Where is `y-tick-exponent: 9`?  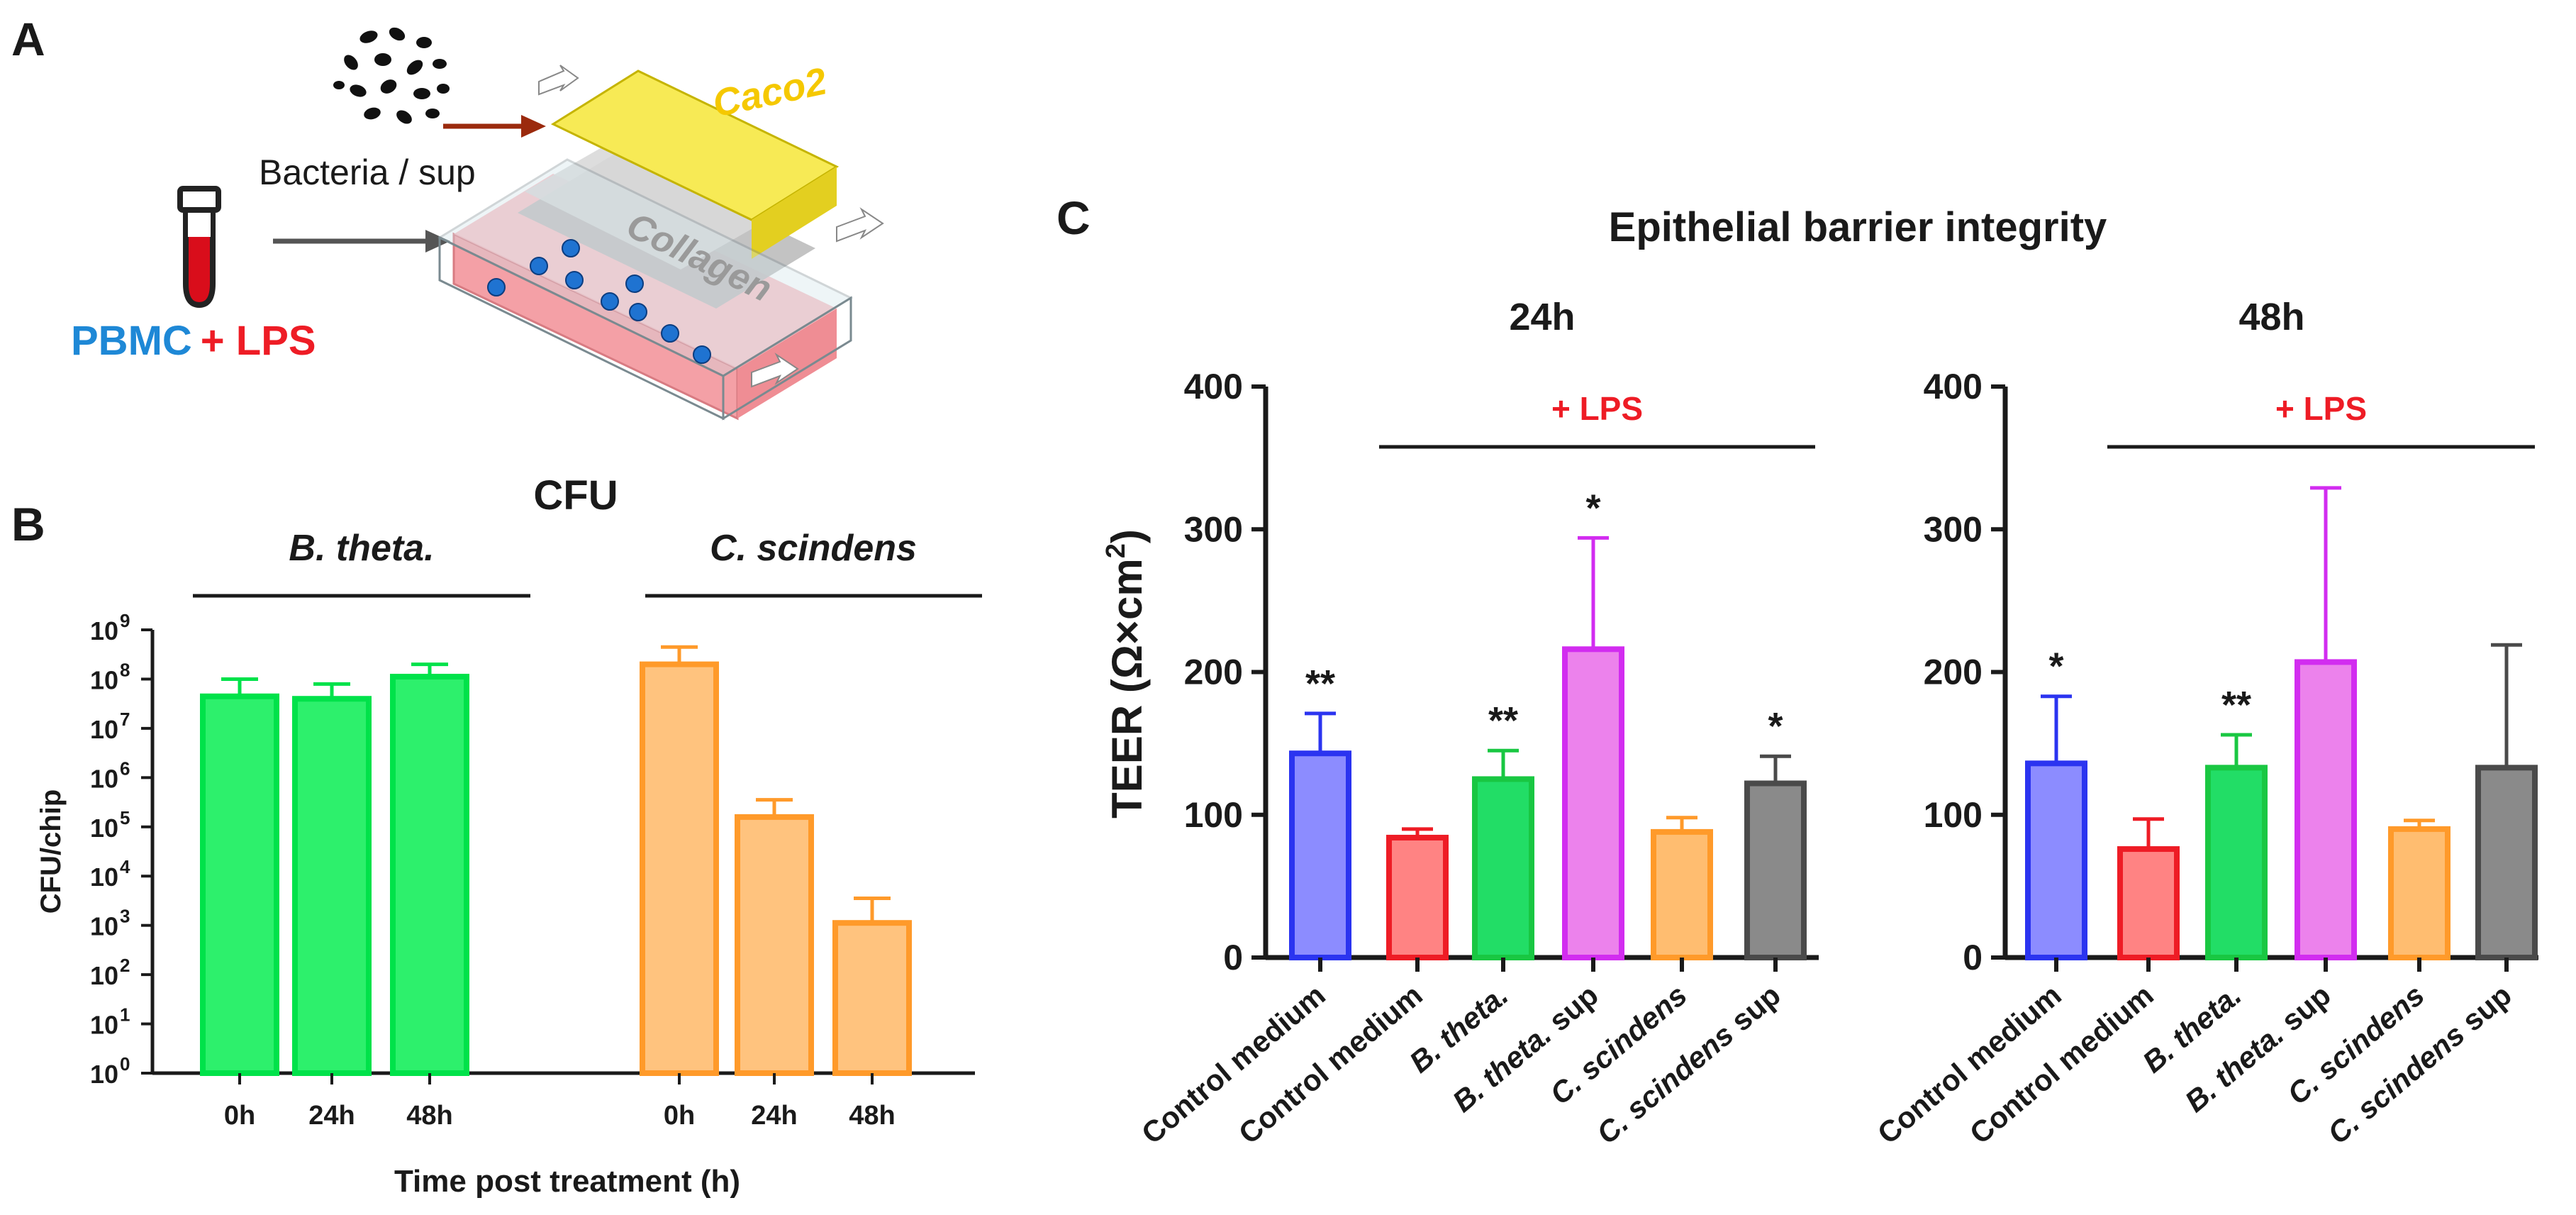
y-tick-exponent: 9 is located at coordinates (125, 620).